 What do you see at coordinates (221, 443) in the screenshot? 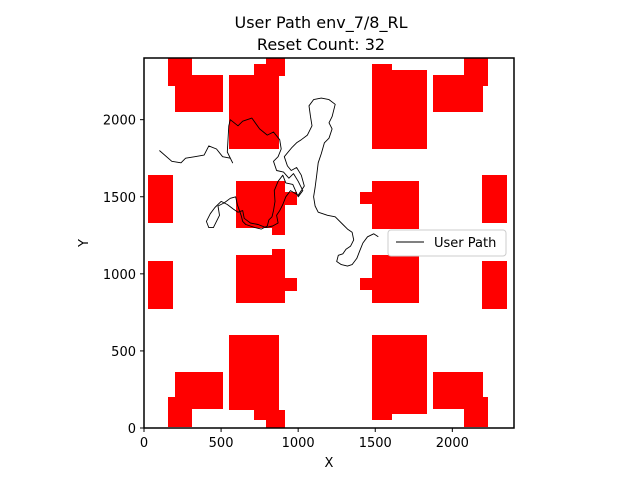
I see `x-tick-label: 500` at bounding box center [221, 443].